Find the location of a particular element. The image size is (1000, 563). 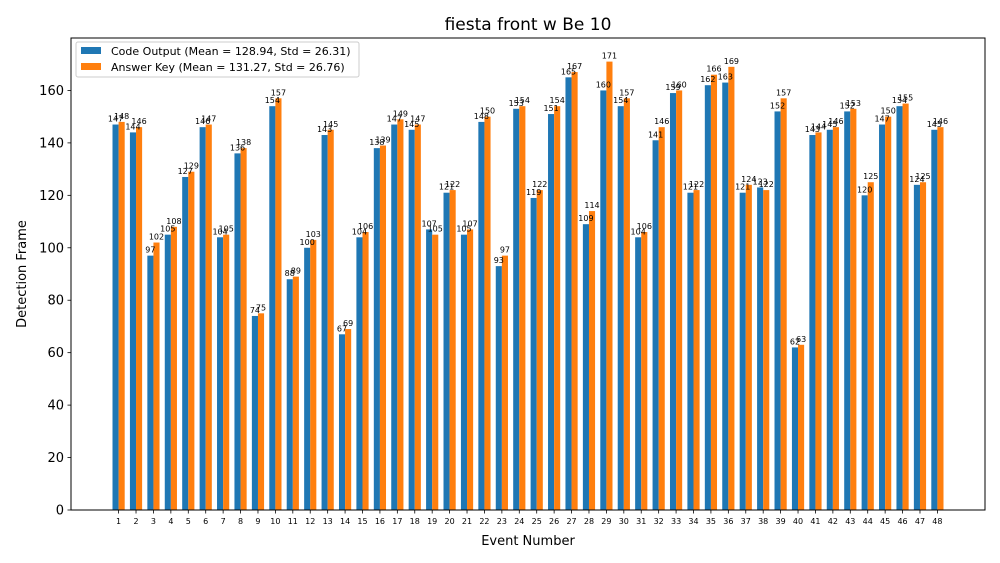

x-tick-label-23: 23 is located at coordinates (502, 521).